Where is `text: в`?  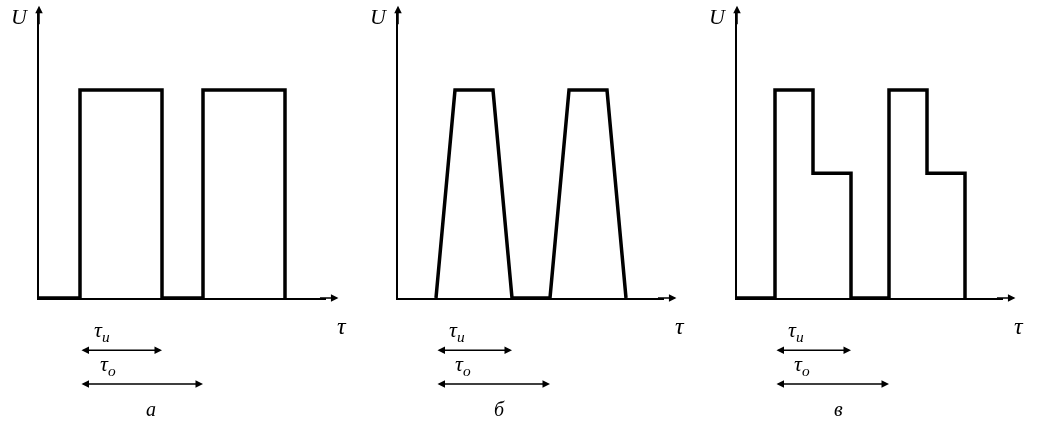
text: в is located at coordinates (838, 409).